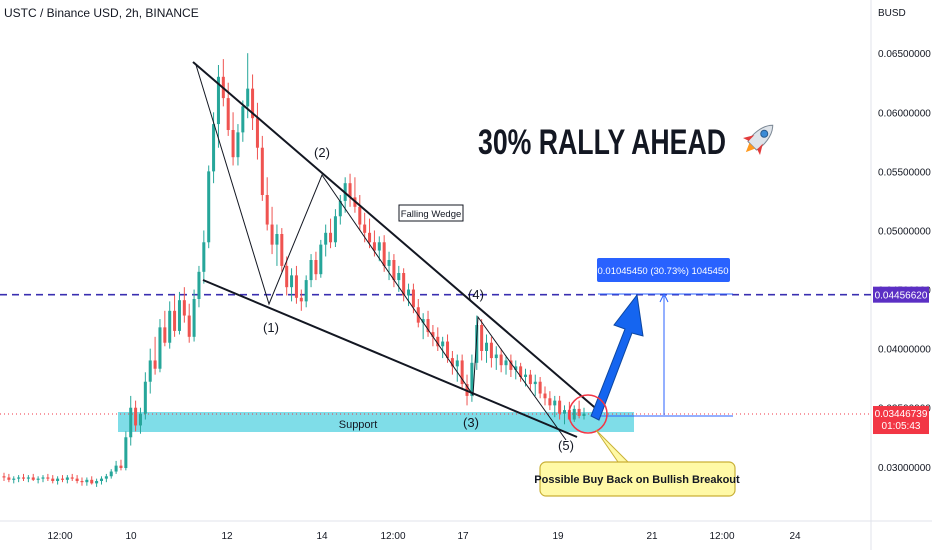 The image size is (932, 555). Describe the element at coordinates (795, 536) in the screenshot. I see `time-tick-label: 24` at that location.